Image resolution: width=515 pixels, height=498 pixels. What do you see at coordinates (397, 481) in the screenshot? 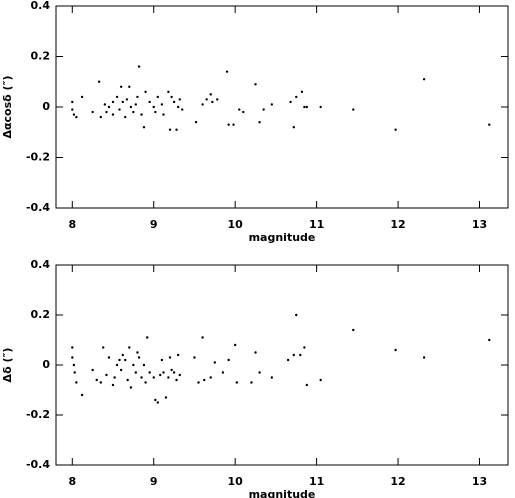
I see `x-tick-label: 12` at bounding box center [397, 481].